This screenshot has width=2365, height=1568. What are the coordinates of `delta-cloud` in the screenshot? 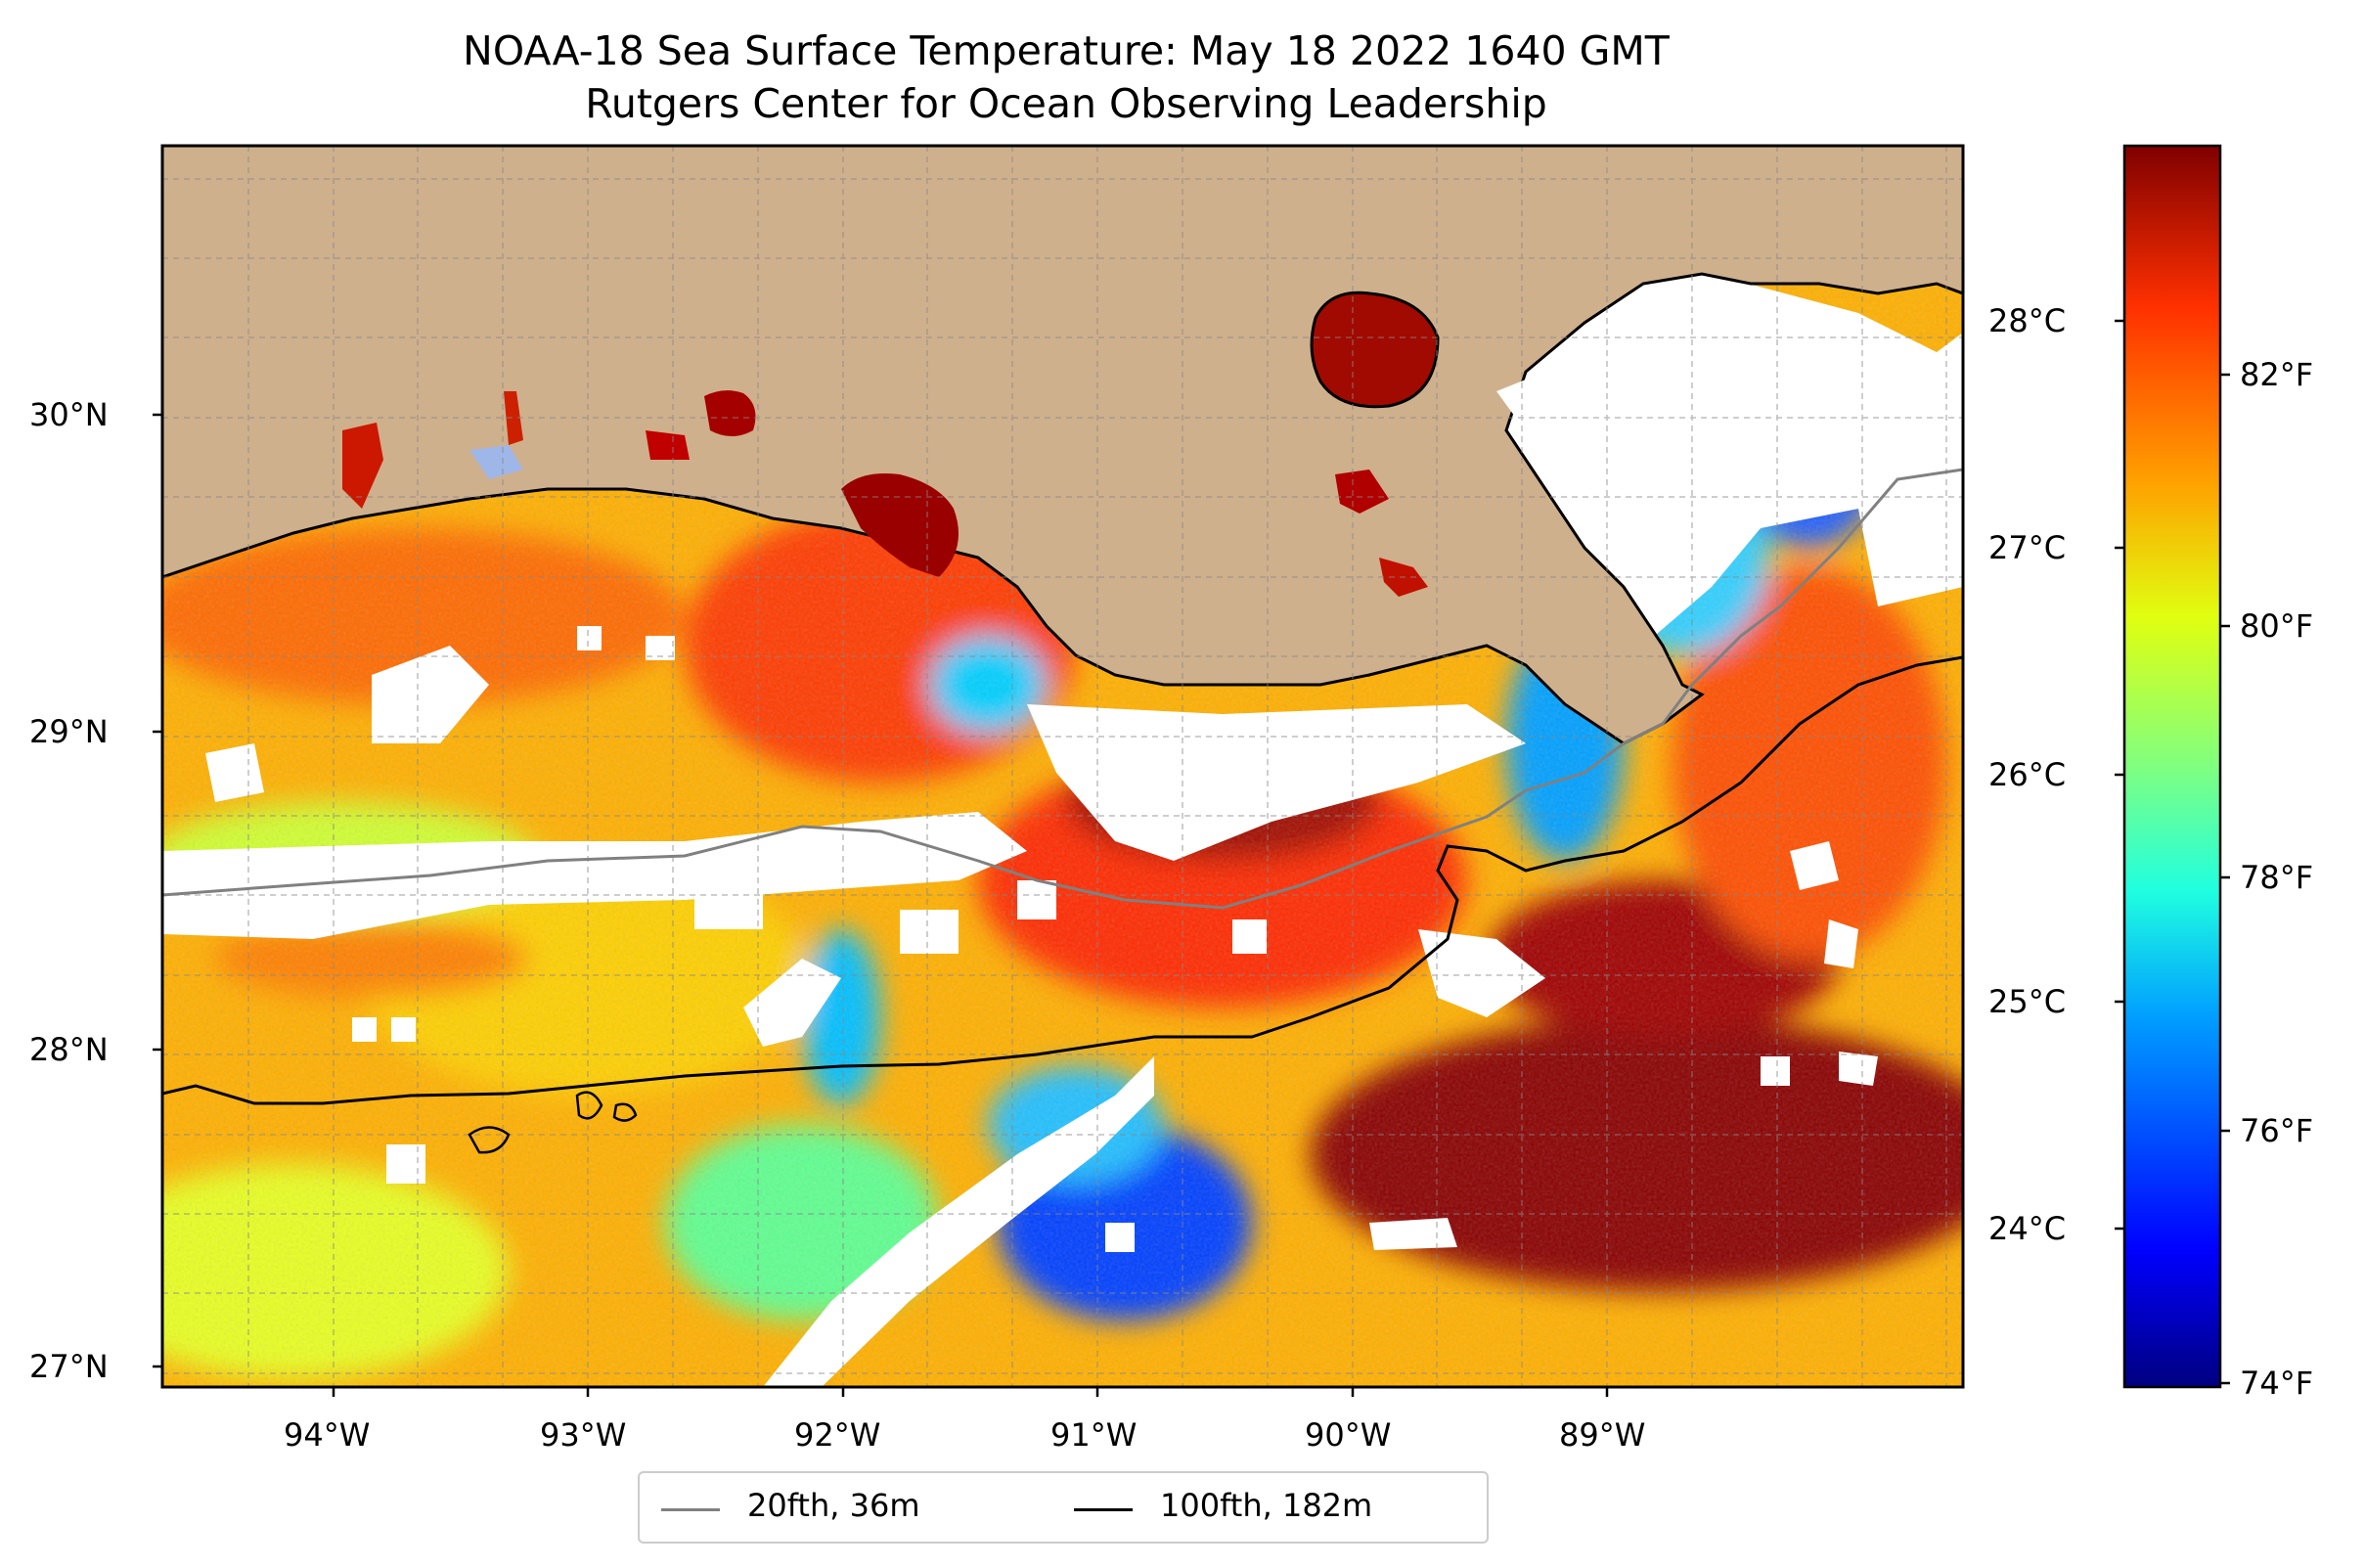 It's located at (1540, 408).